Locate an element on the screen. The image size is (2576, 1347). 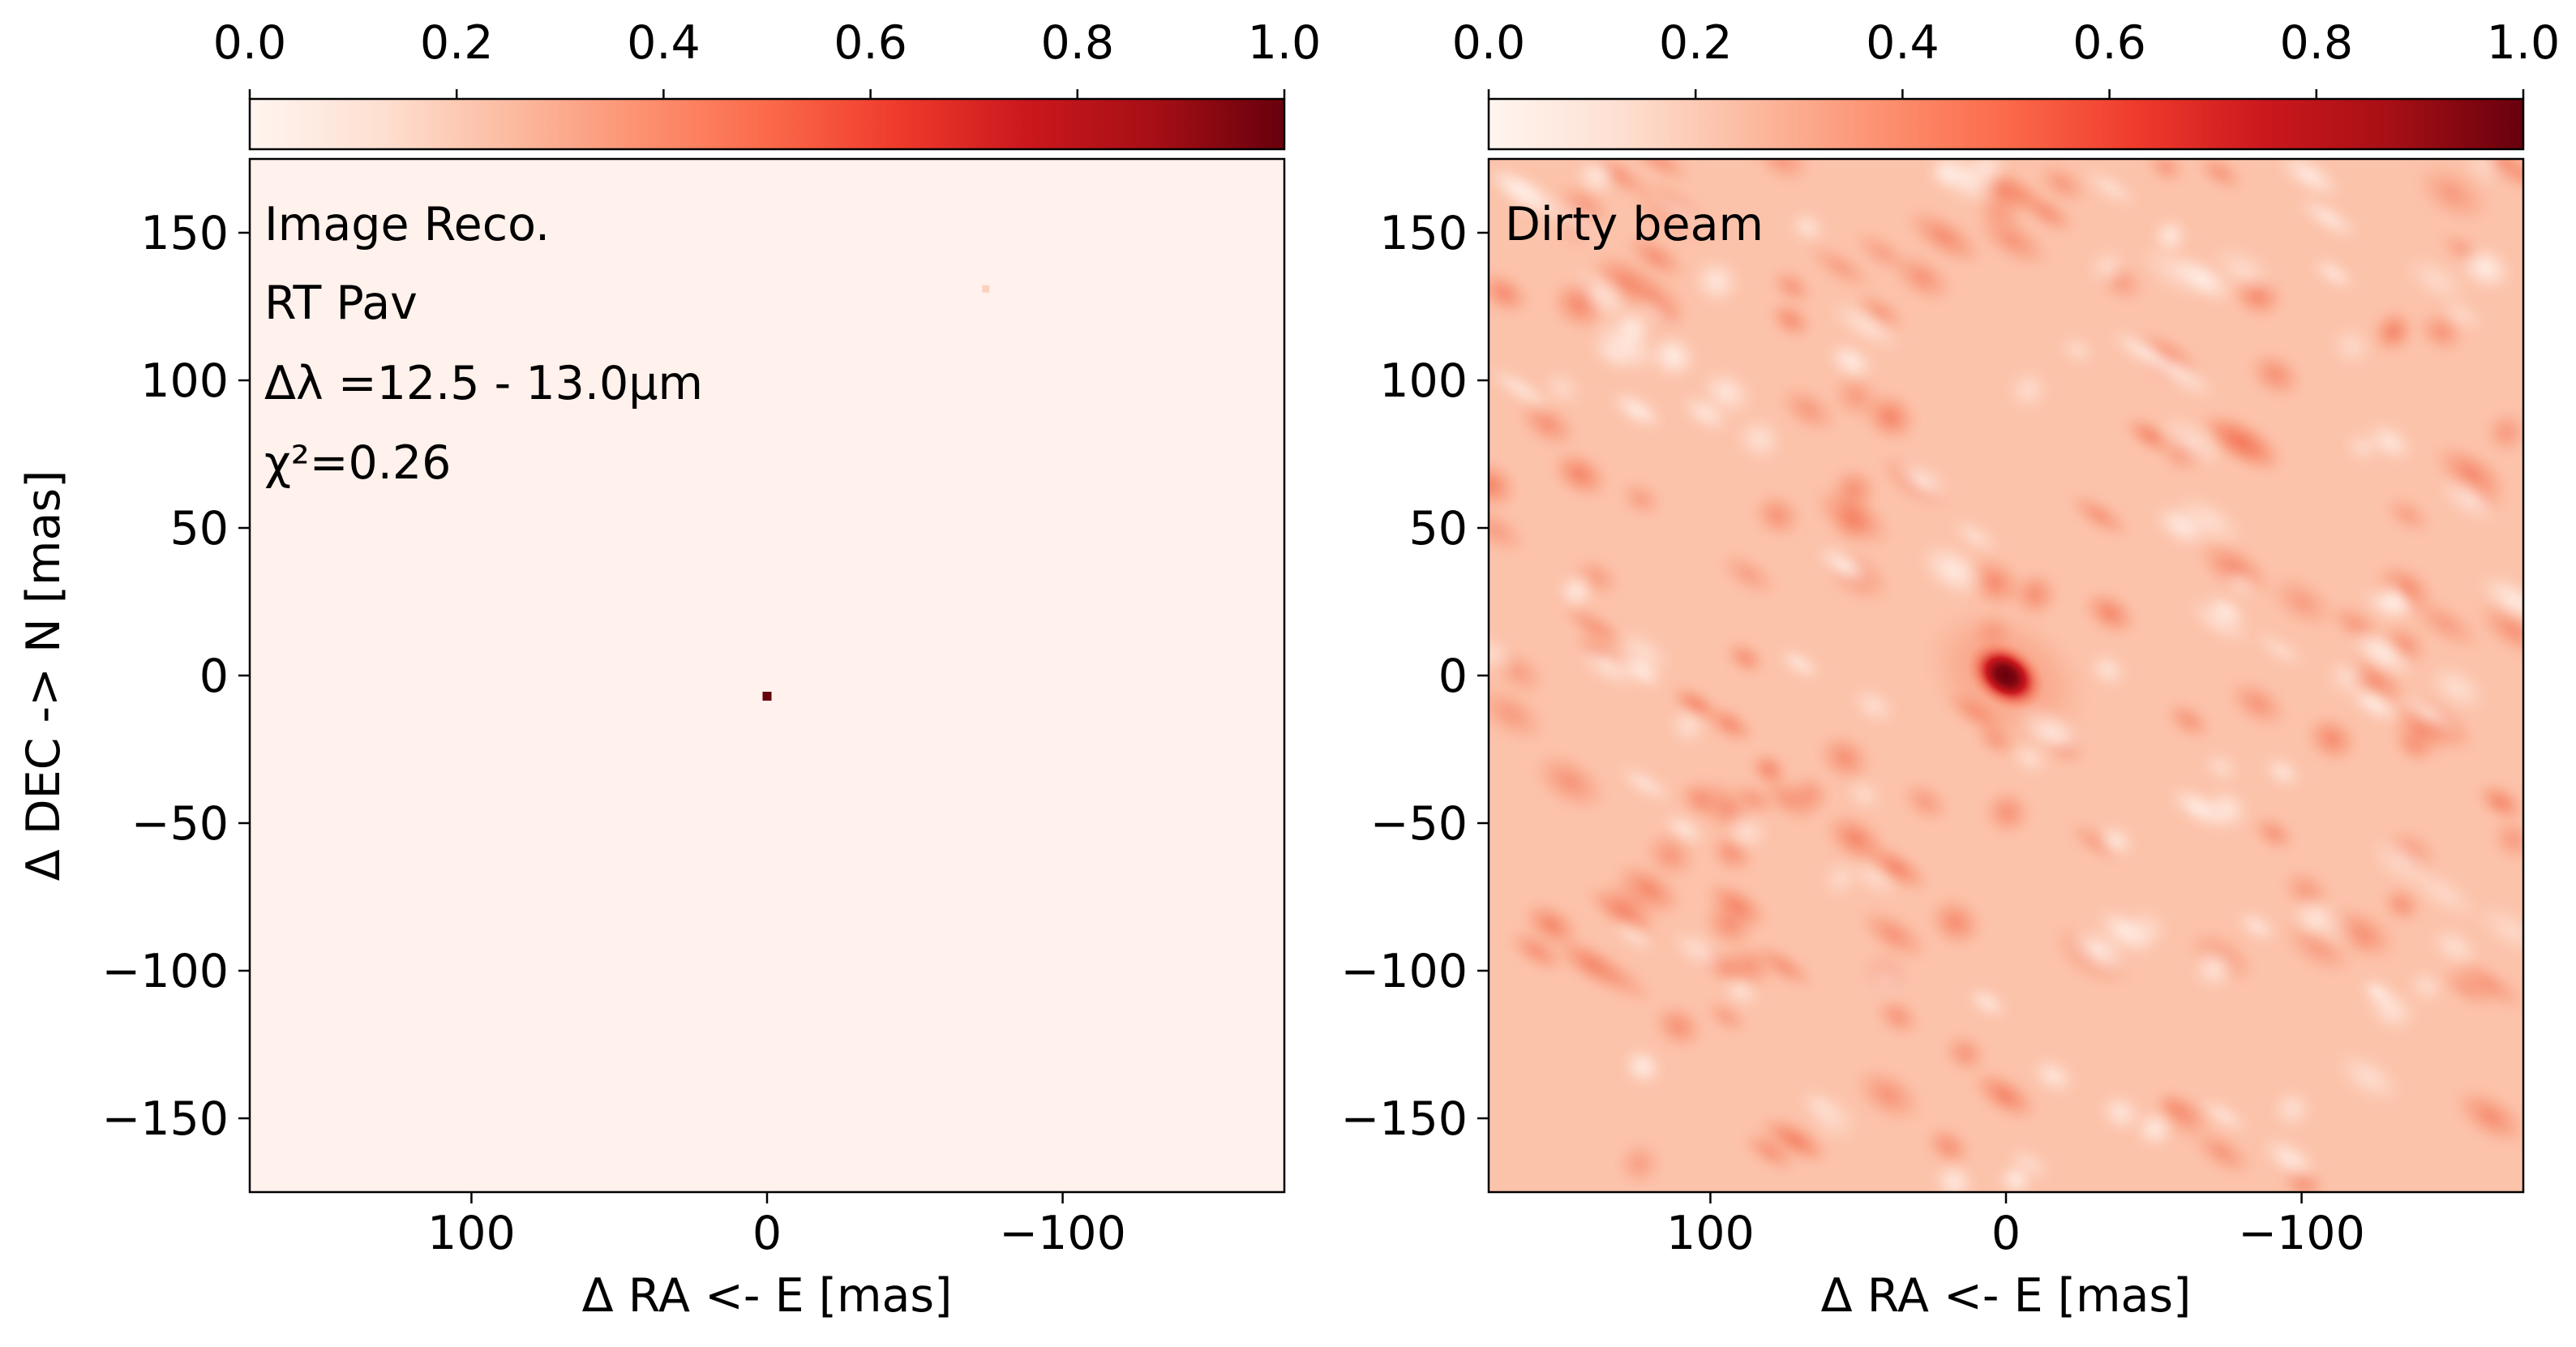
colorbar-2-ticks: 0.0 0.2 0.4 0.6 0.8 1.0 is located at coordinates (2006, 58).